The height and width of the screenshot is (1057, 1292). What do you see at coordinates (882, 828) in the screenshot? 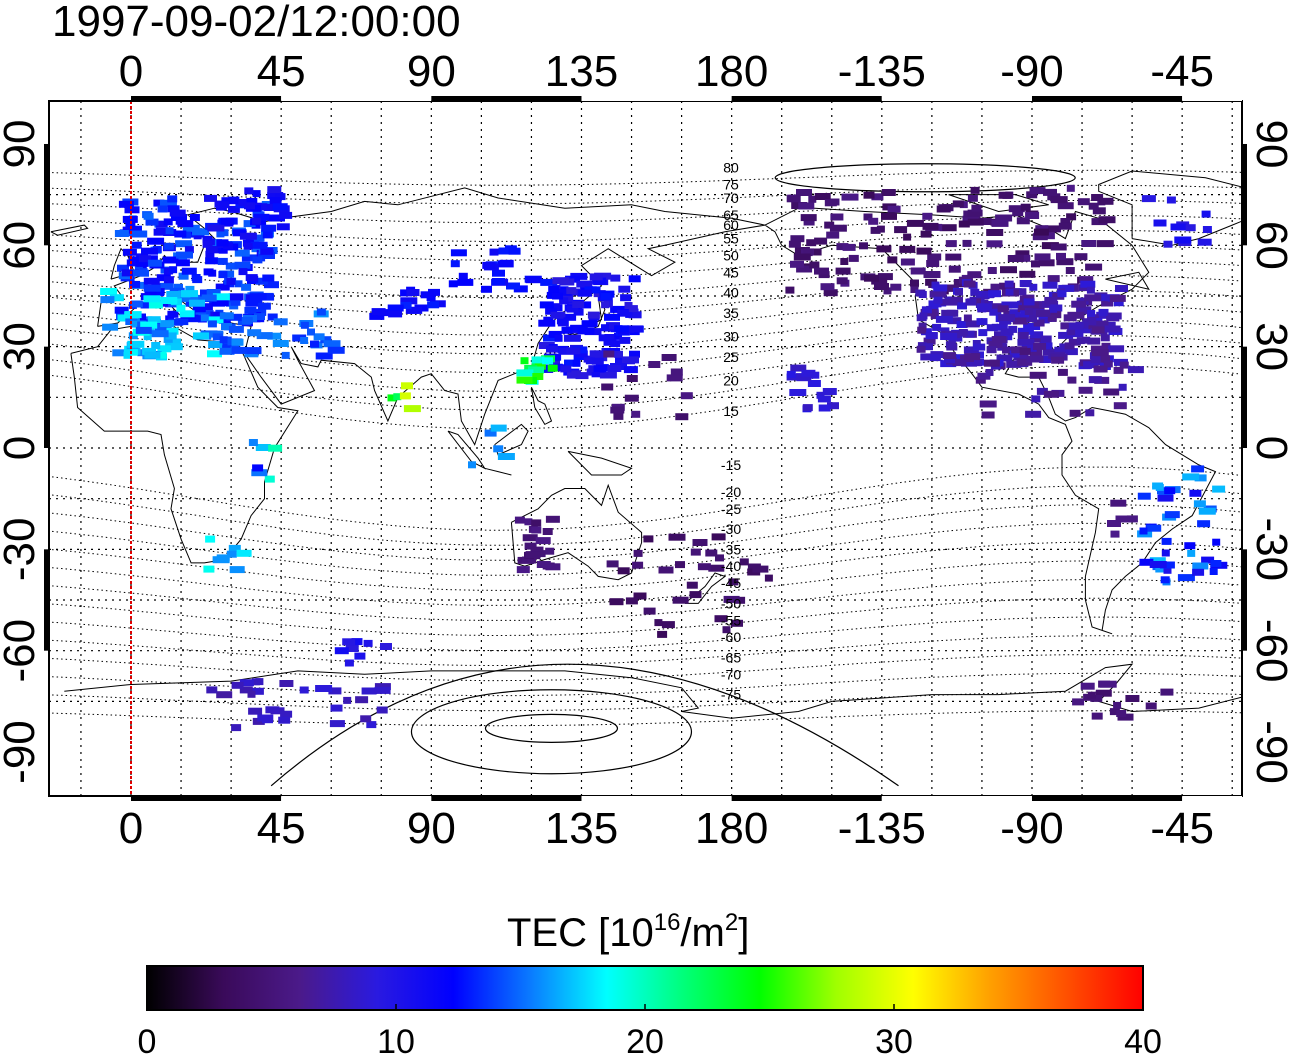
I see `bottom-lon-tick-label: -135` at bounding box center [882, 828].